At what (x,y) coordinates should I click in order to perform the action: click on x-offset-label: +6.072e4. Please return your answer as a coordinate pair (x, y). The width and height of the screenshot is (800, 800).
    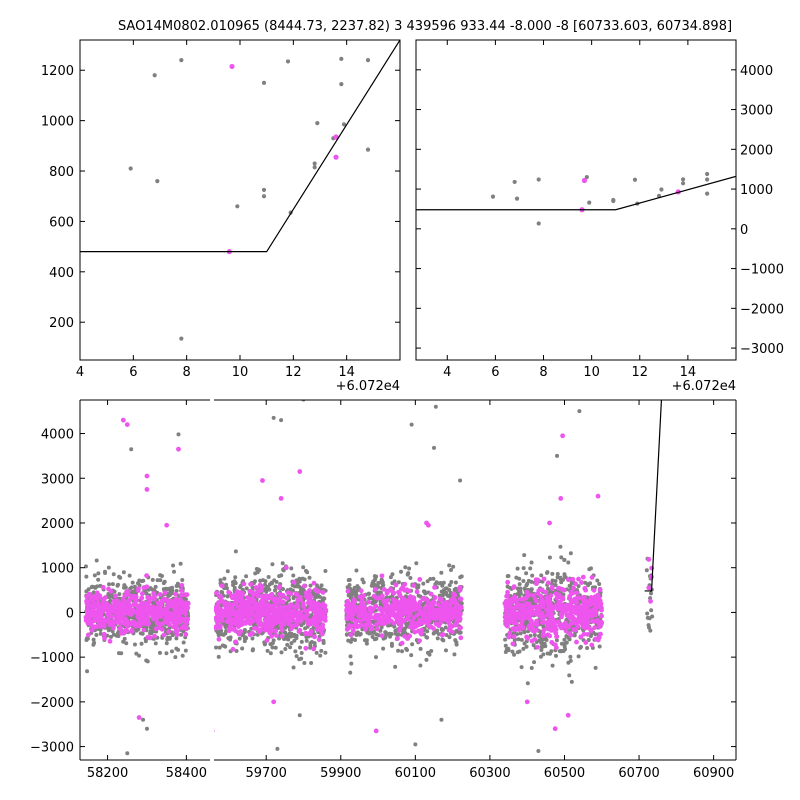
    Looking at the image, I should click on (368, 386).